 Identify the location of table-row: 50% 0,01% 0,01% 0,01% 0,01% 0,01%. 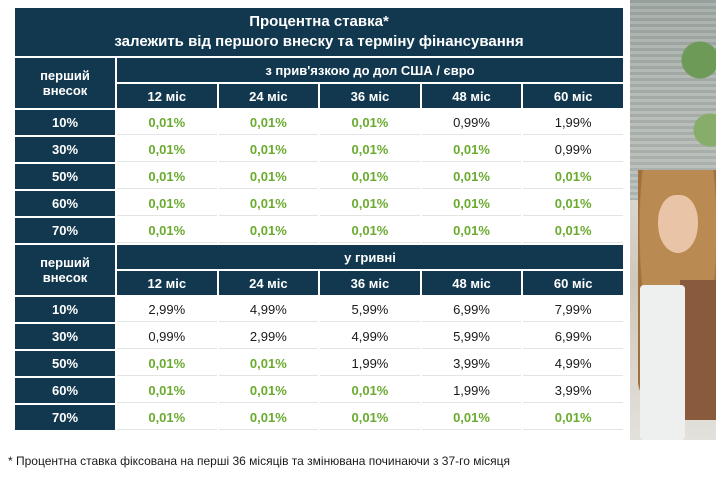
(319, 176).